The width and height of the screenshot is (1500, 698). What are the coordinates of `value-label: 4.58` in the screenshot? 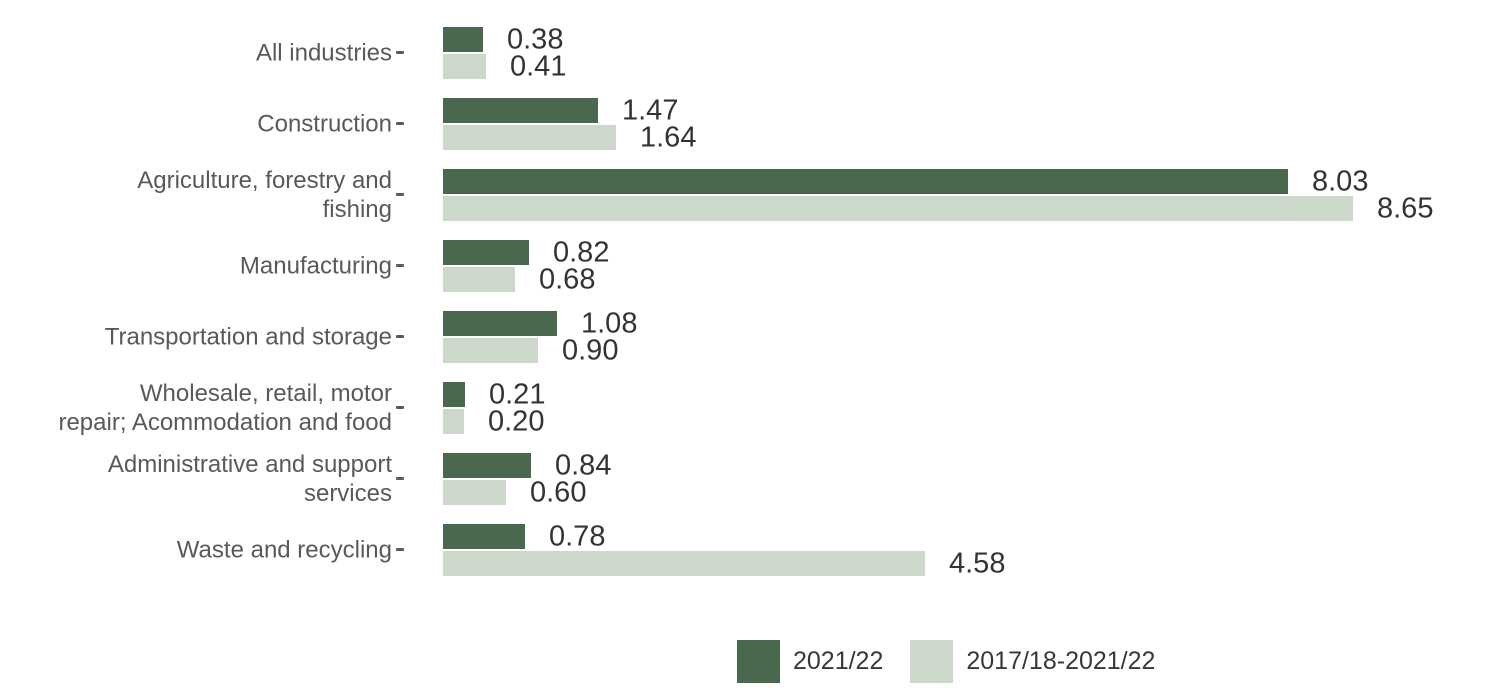 It's located at (977, 563).